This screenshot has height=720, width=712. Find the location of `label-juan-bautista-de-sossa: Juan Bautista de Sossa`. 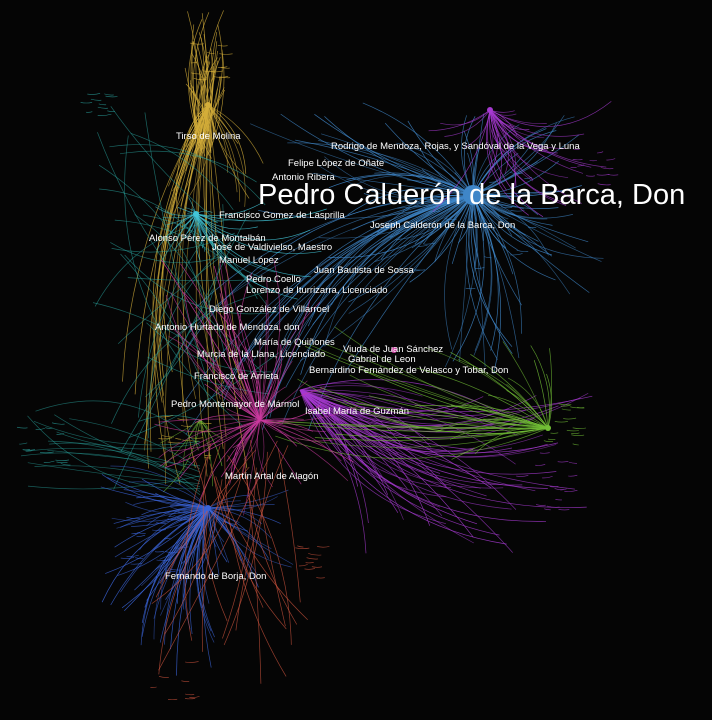

label-juan-bautista-de-sossa: Juan Bautista de Sossa is located at coordinates (364, 270).